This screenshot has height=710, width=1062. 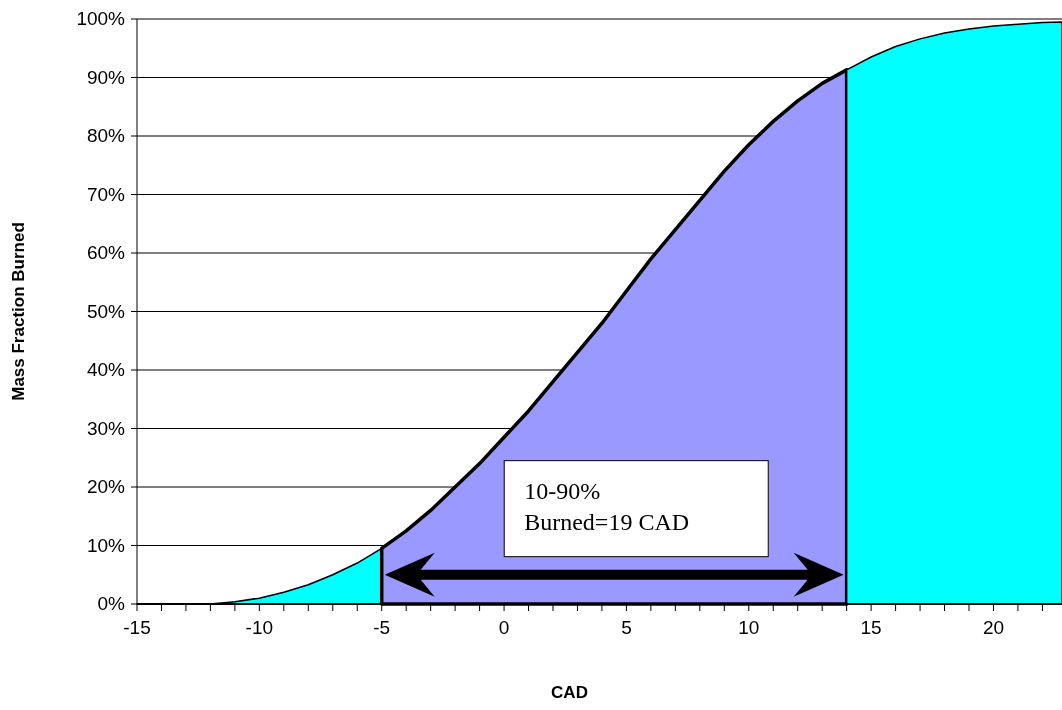 I want to click on y-tick-label: 60%, so click(x=106, y=252).